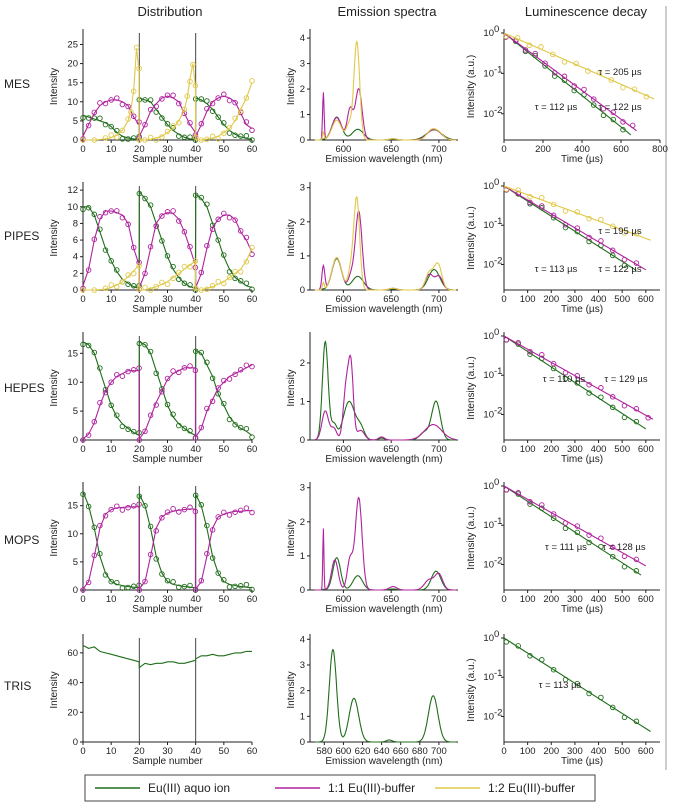  I want to click on x-tick-label-dist-tris: 0, so click(82, 751).